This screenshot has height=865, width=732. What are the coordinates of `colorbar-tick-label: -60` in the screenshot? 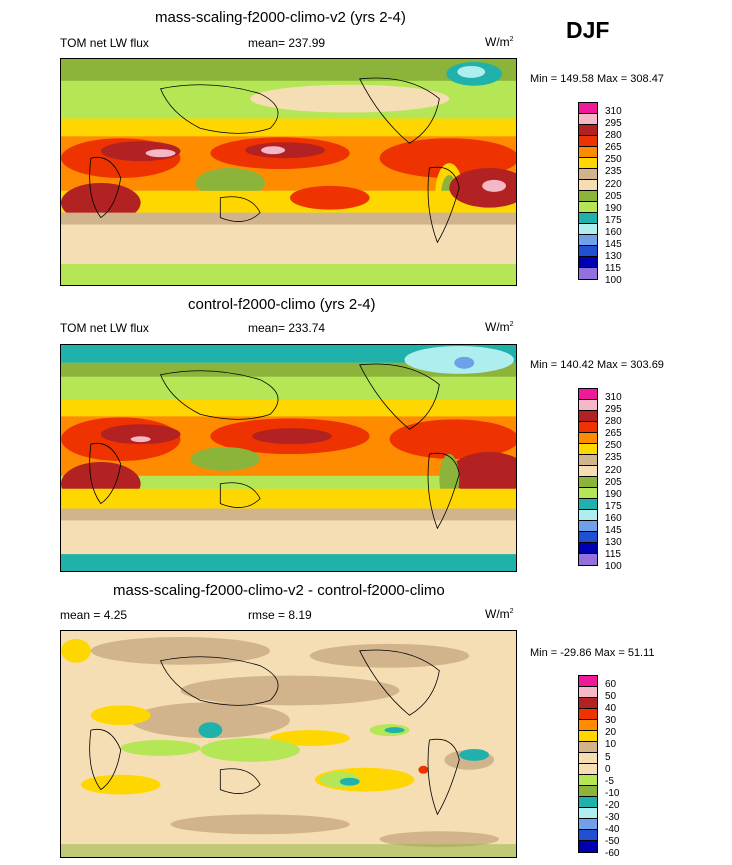 It's located at (612, 854).